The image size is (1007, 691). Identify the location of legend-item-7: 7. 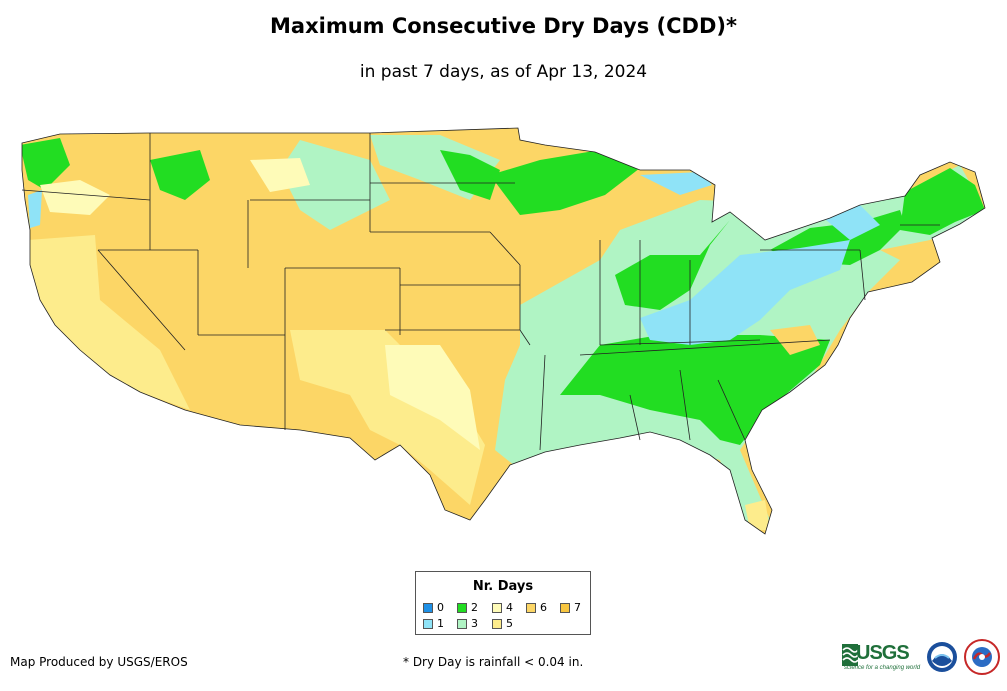
(570, 608).